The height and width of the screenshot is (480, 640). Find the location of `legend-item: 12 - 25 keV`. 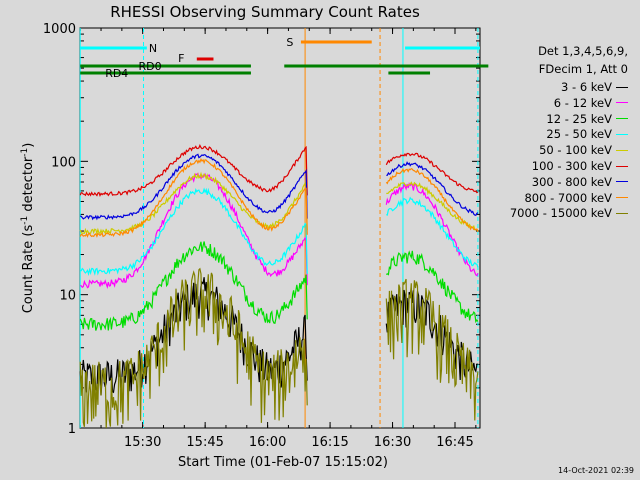

legend-item: 12 - 25 keV is located at coordinates (587, 119).